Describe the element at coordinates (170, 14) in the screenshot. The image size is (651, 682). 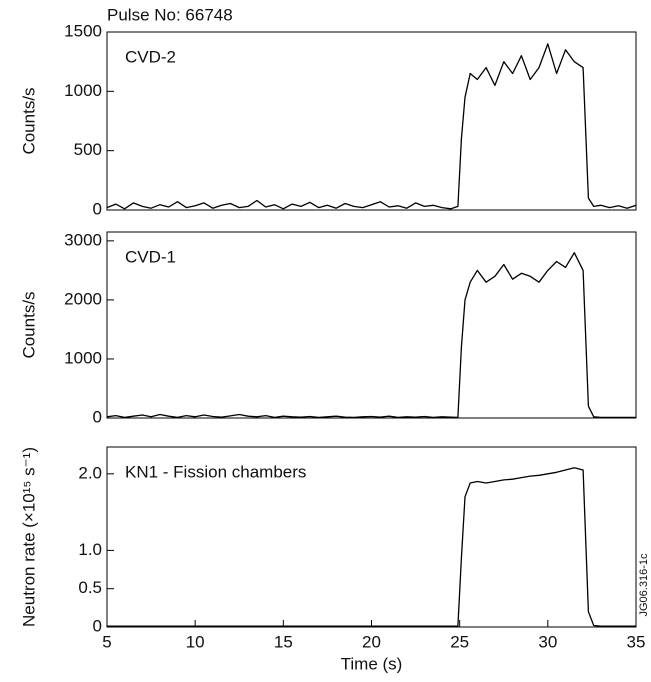
I see `chart-title: Pulse No: 66748` at that location.